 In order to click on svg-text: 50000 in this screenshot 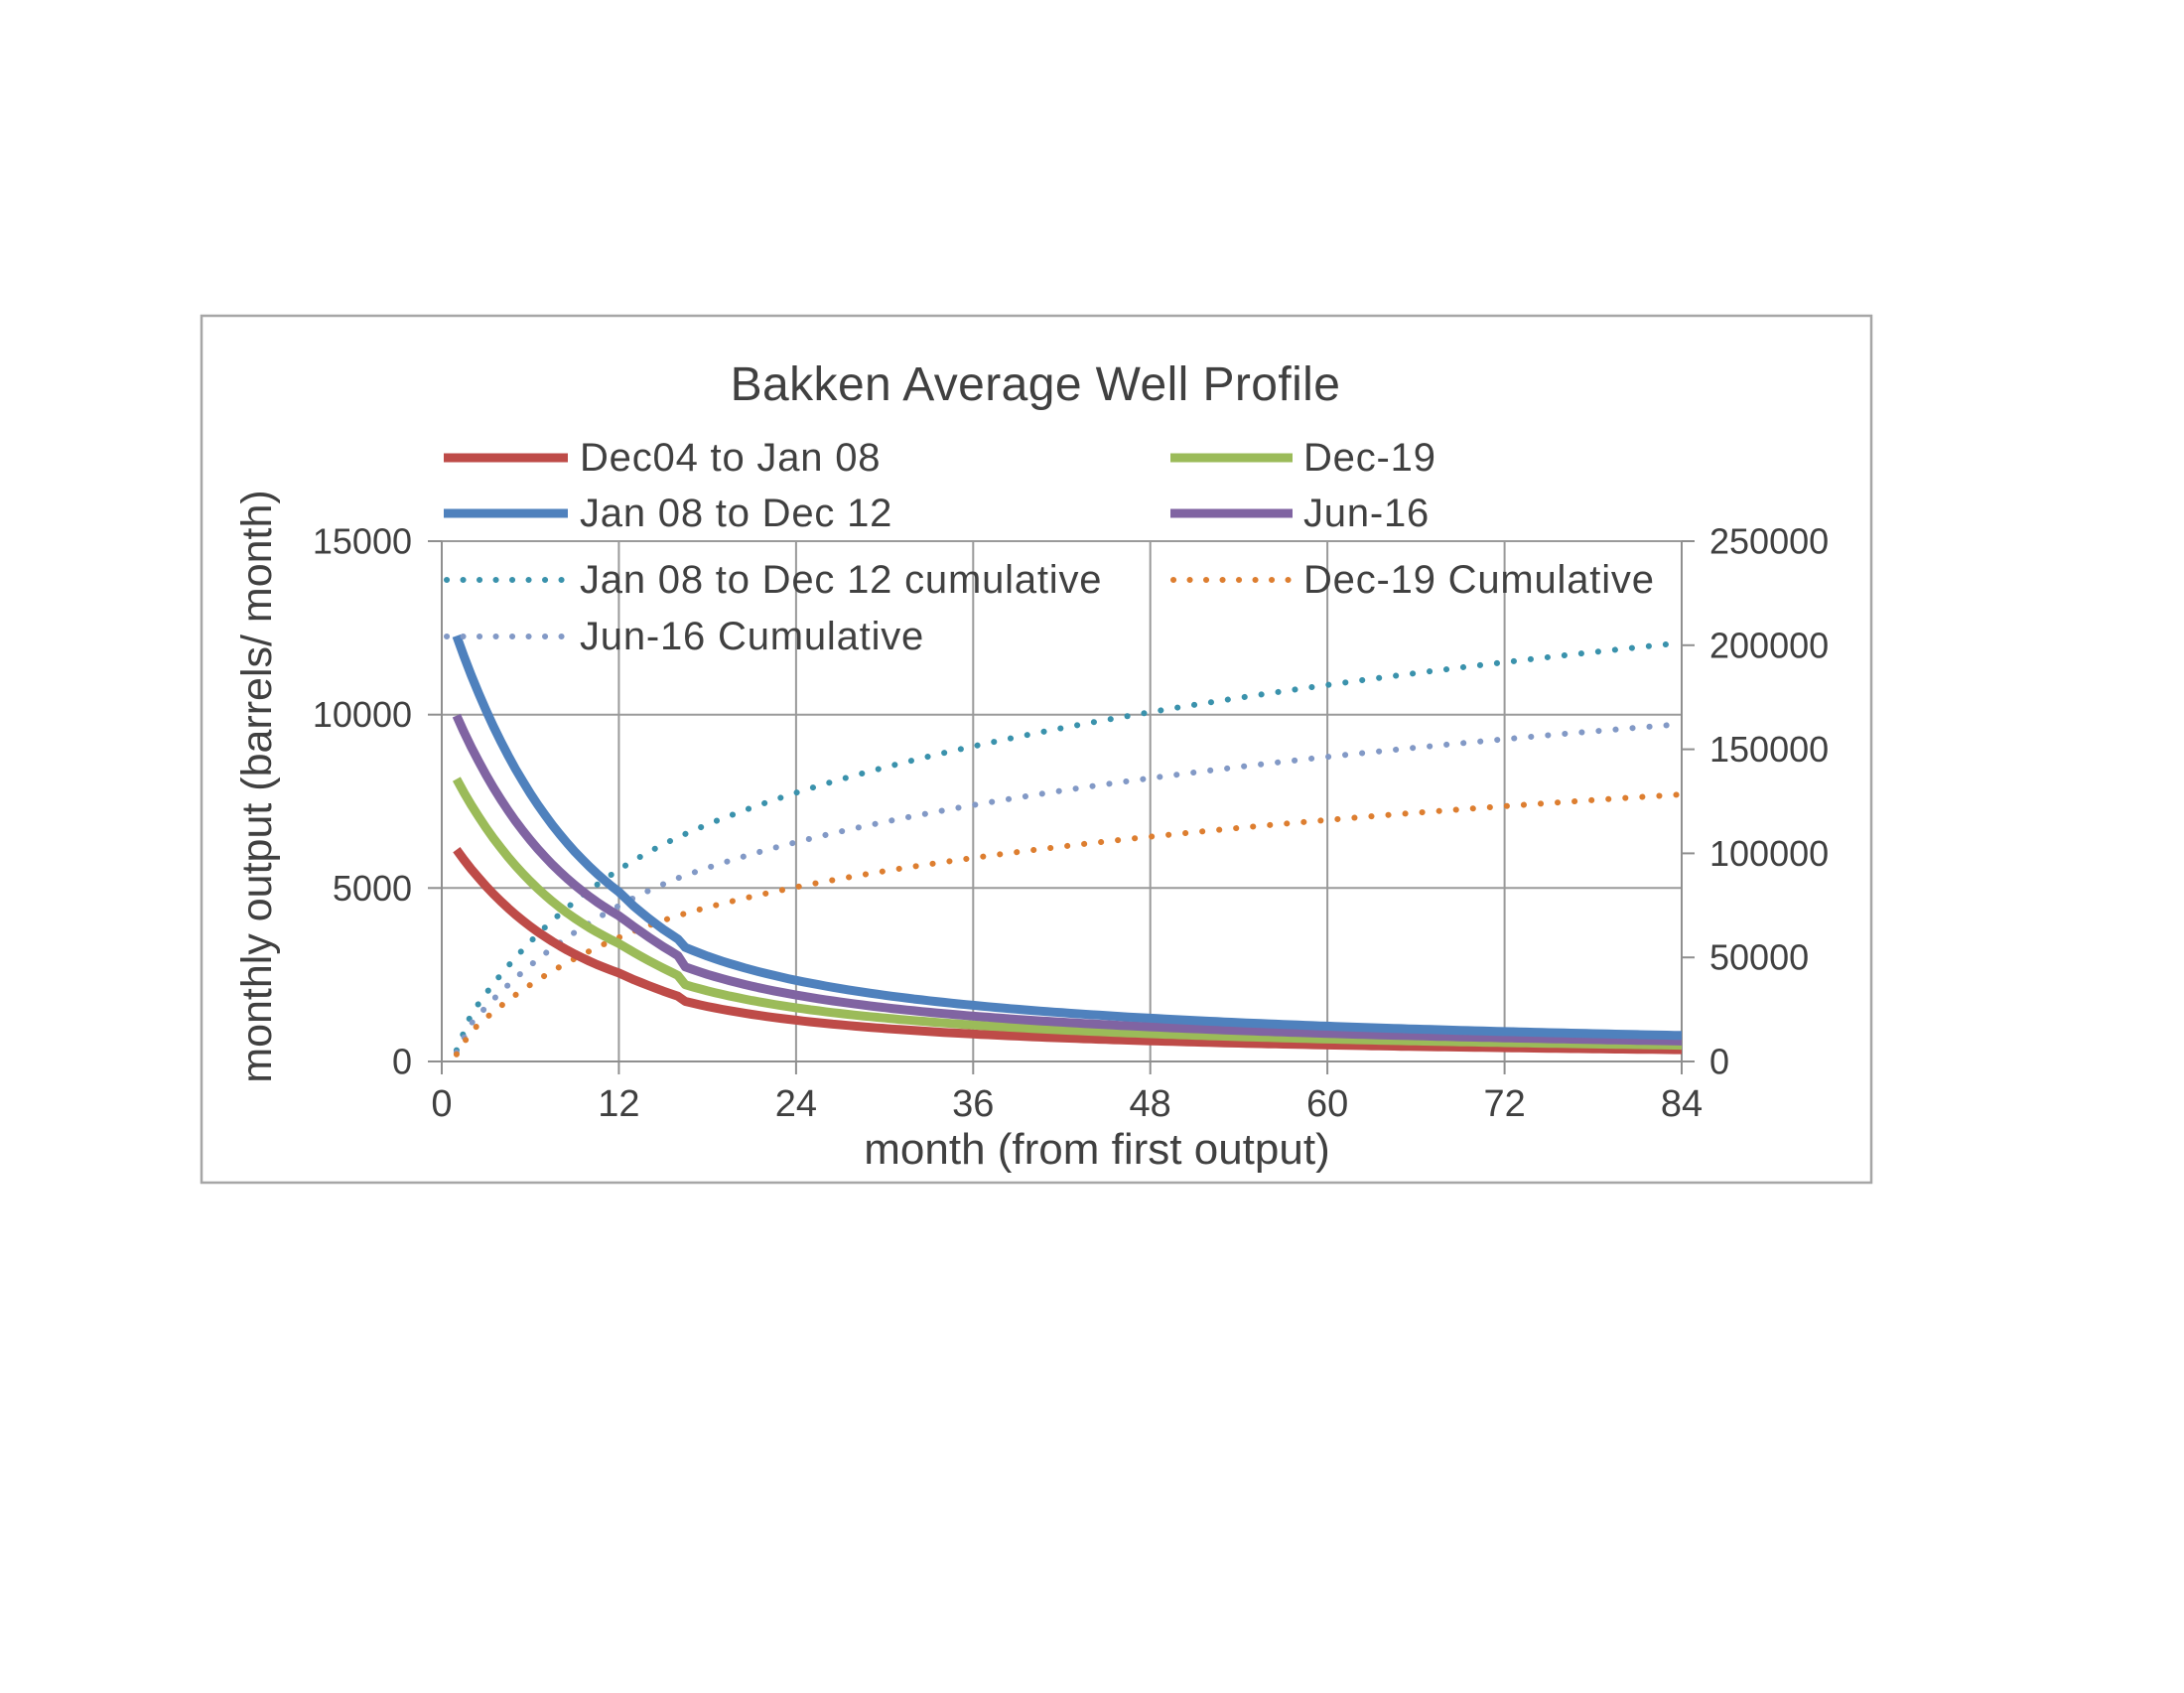, I will do `click(1759, 957)`.